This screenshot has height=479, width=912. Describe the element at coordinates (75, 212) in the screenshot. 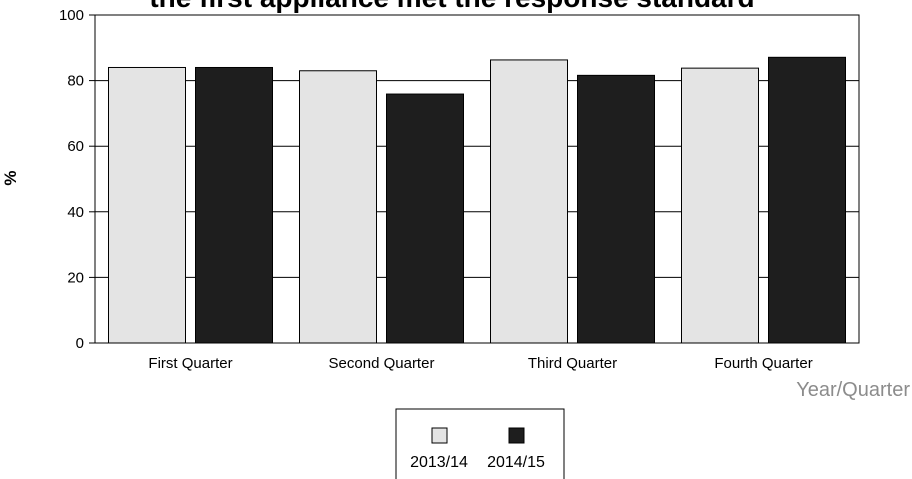

I see `y-tick-label: 40` at that location.